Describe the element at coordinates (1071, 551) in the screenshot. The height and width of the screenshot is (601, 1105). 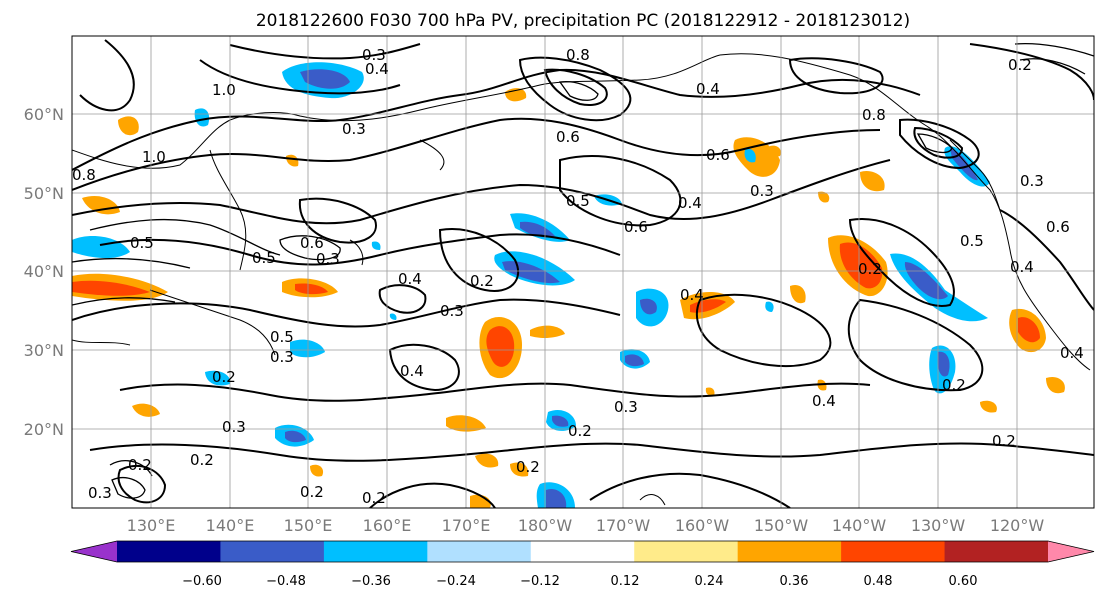
I see `colorbar-extend-max` at that location.